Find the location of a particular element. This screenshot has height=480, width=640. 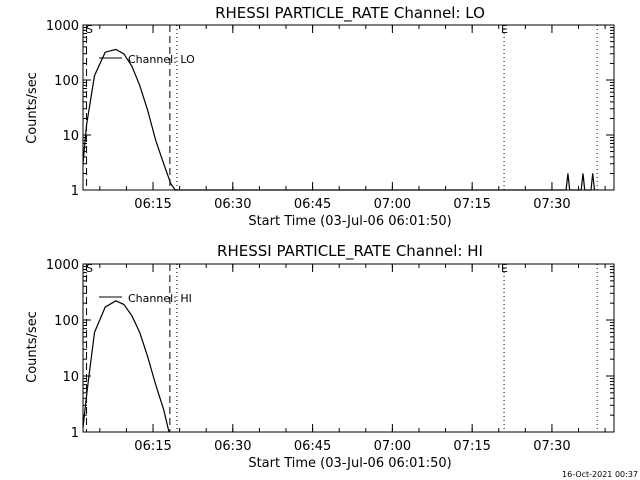

x-axis-label-hi: Start Time (03-Jul-06 06:01:50) is located at coordinates (349, 463).